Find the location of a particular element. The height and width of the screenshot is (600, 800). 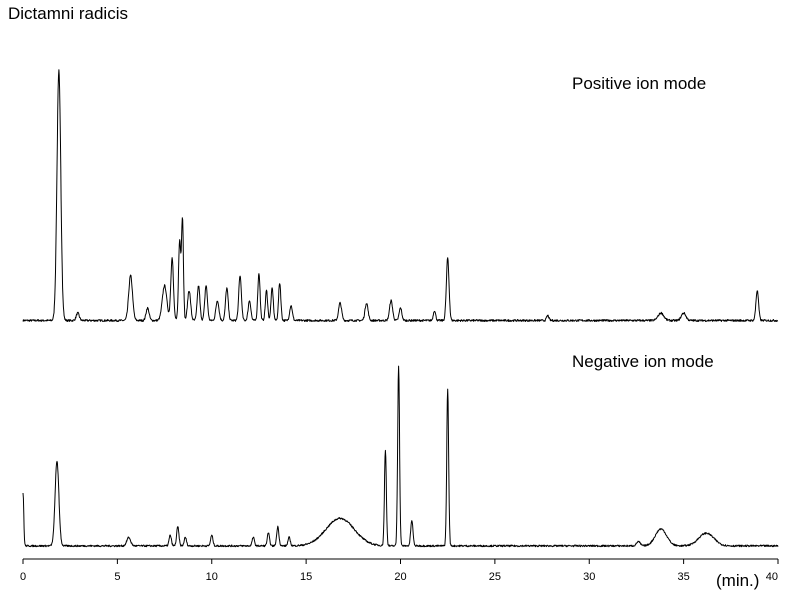

x-tick-label-10: 10 is located at coordinates (212, 577).